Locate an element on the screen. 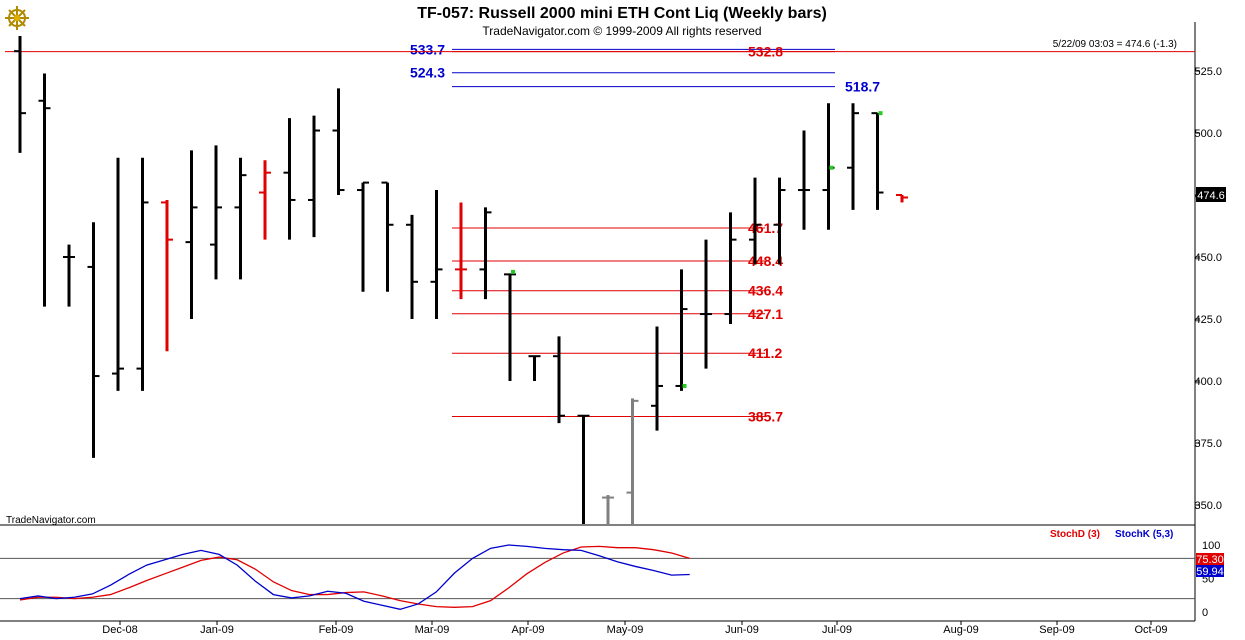  stochd-value-box is located at coordinates (1210, 559).